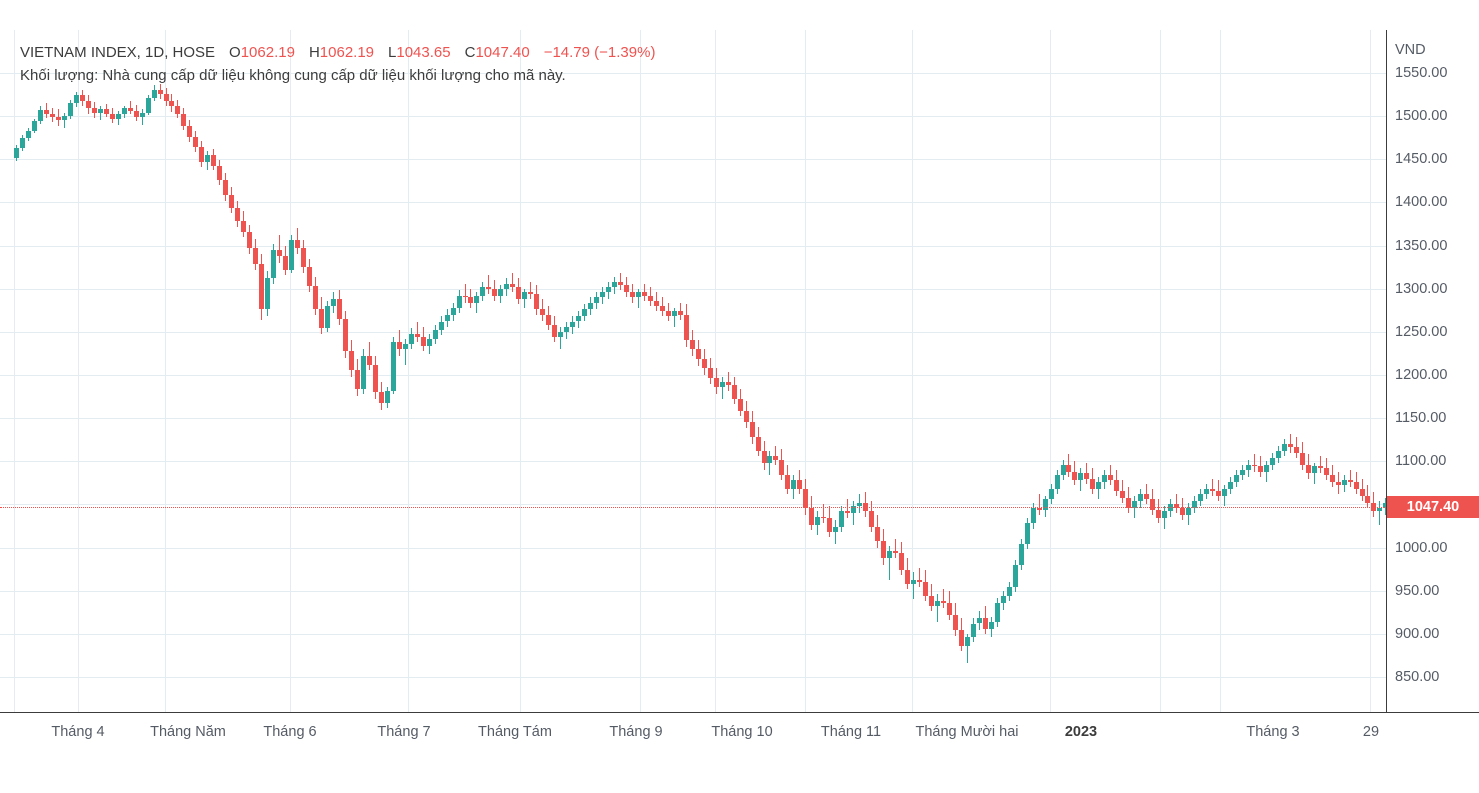  I want to click on price-axis-tick: 1250.00, so click(1421, 332).